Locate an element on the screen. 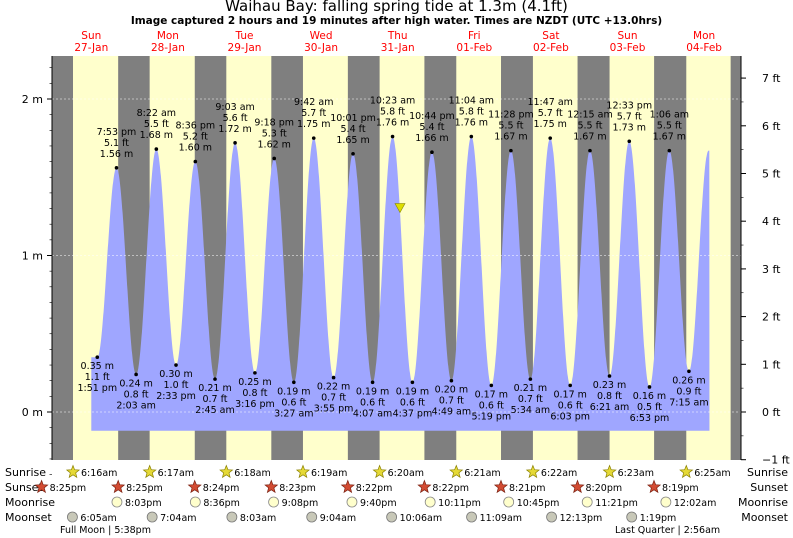 The image size is (793, 538). high-tide-m: 1.68 m is located at coordinates (156, 135).